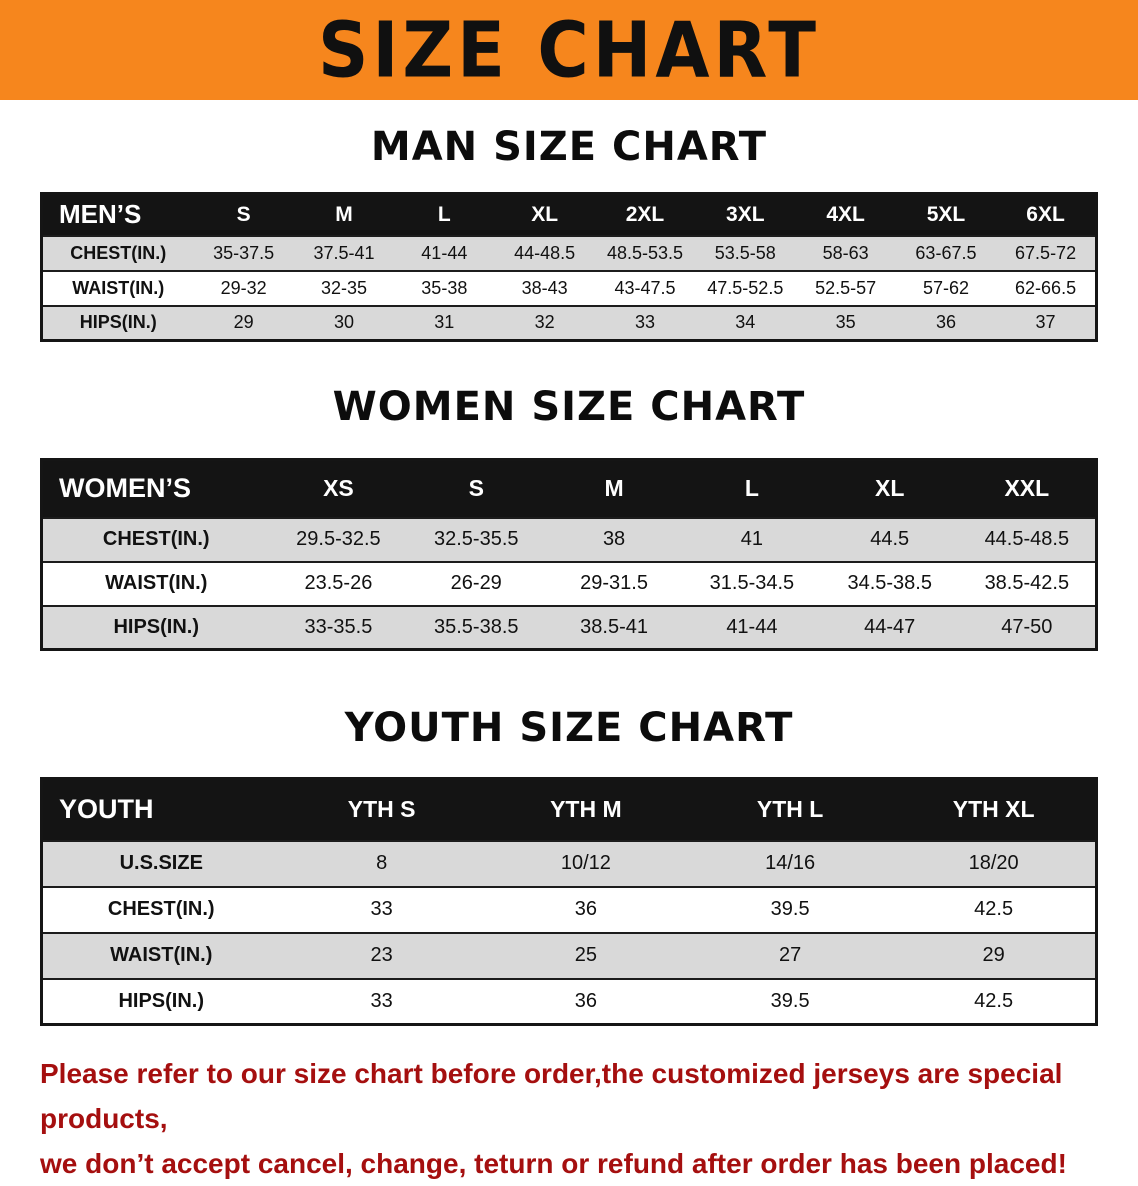 This screenshot has width=1138, height=1186. Describe the element at coordinates (751, 583) in the screenshot. I see `data-cell: 31.5-34.5` at that location.